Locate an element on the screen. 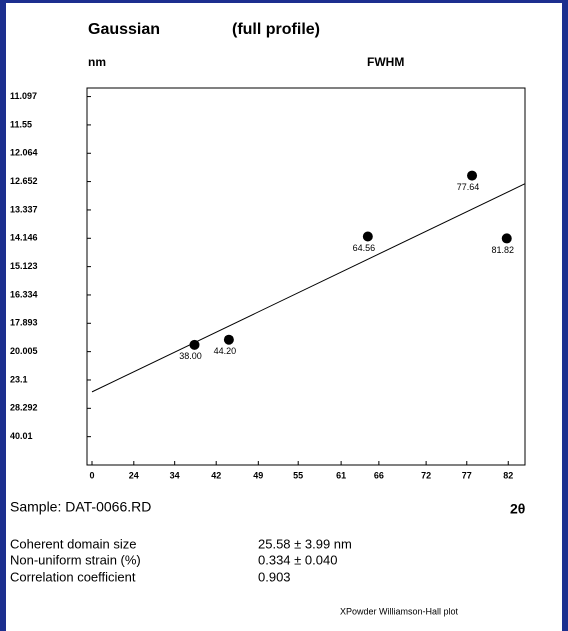 This screenshot has width=568, height=631. x-tick-label: 77 is located at coordinates (467, 475).